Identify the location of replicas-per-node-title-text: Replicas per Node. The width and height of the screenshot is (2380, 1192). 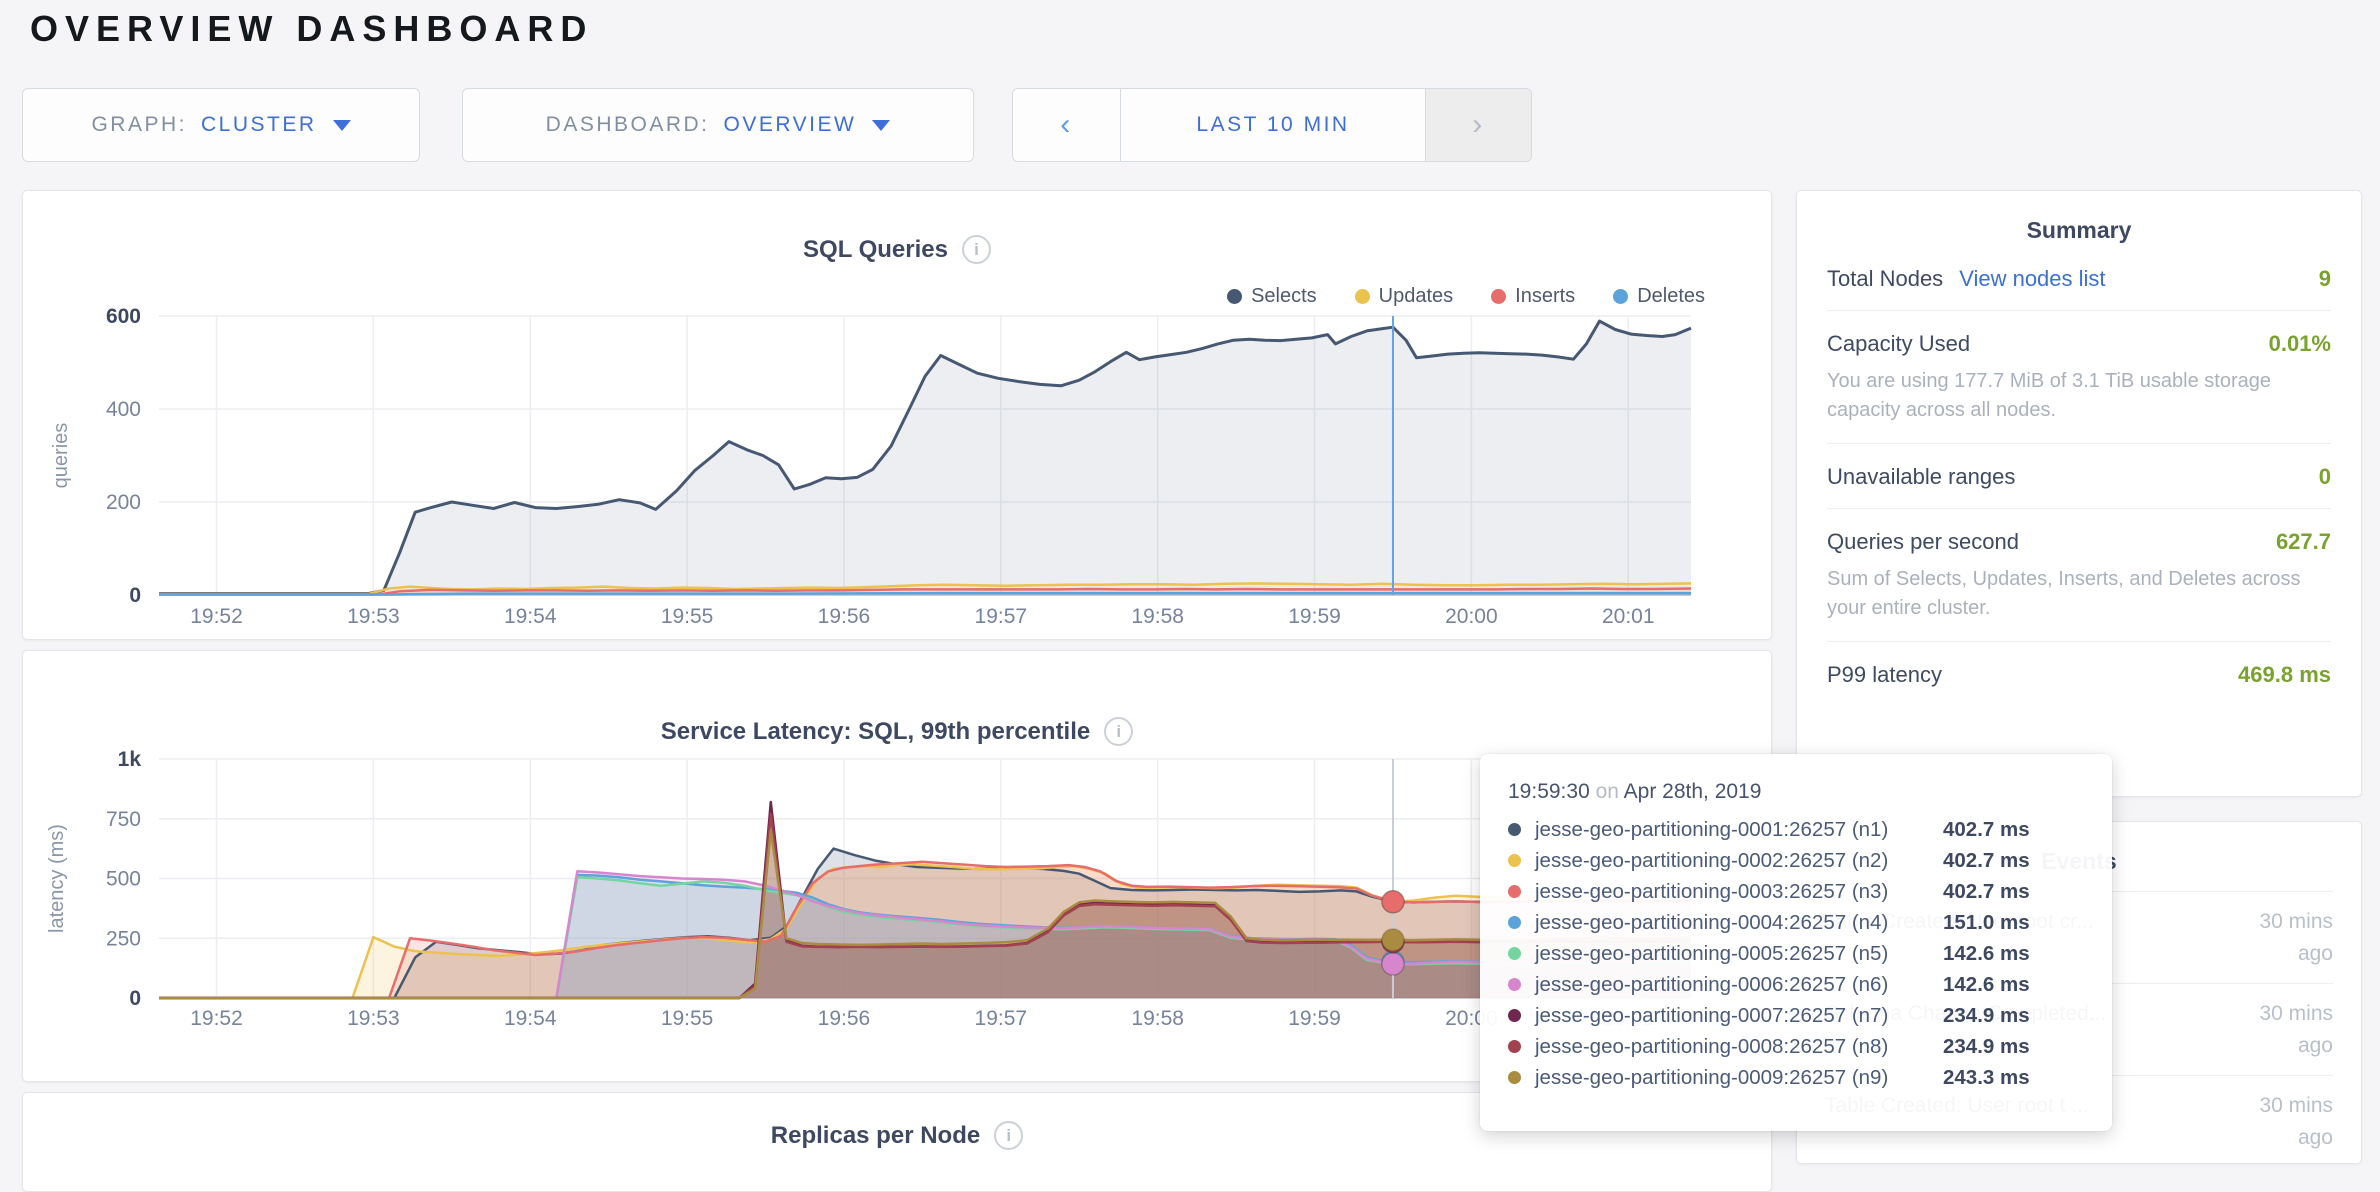
(875, 1135).